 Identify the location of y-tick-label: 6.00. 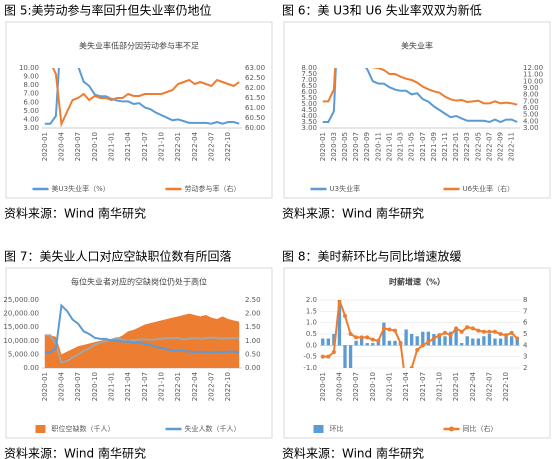
(309, 92).